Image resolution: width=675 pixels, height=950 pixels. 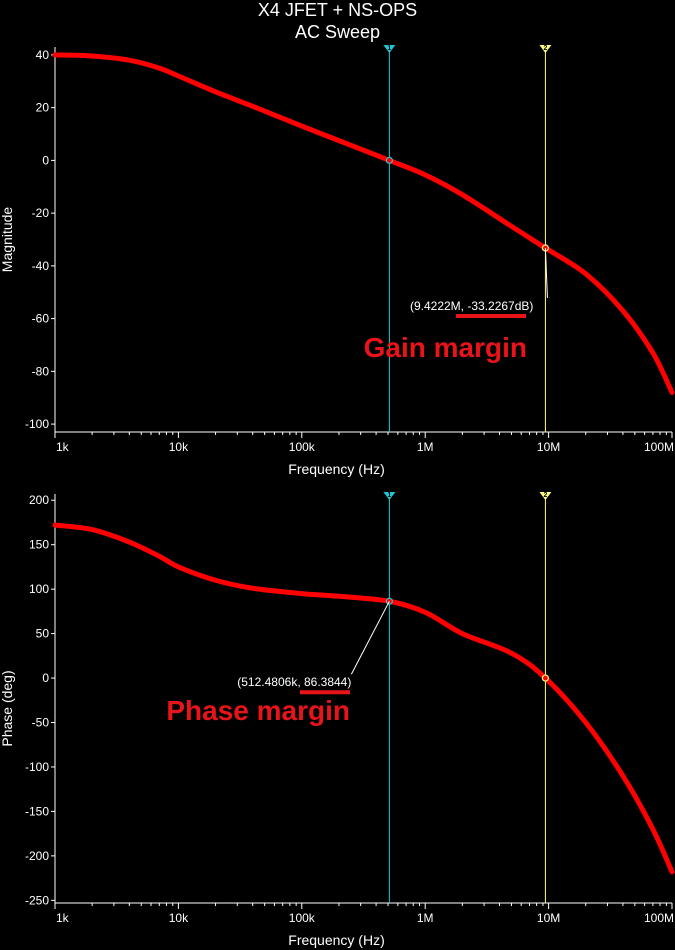 What do you see at coordinates (41, 371) in the screenshot?
I see `y-tick-label: -80` at bounding box center [41, 371].